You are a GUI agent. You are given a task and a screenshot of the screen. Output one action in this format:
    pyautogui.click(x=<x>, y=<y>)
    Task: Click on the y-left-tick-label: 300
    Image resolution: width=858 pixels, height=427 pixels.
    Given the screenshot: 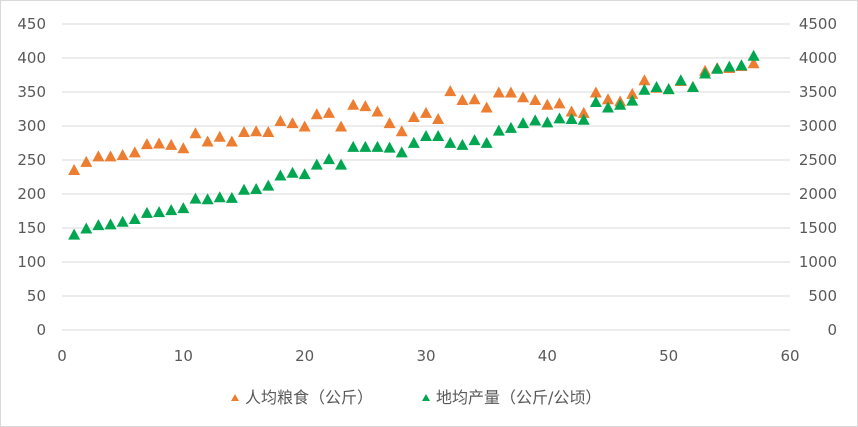 What is the action you would take?
    pyautogui.click(x=31, y=126)
    